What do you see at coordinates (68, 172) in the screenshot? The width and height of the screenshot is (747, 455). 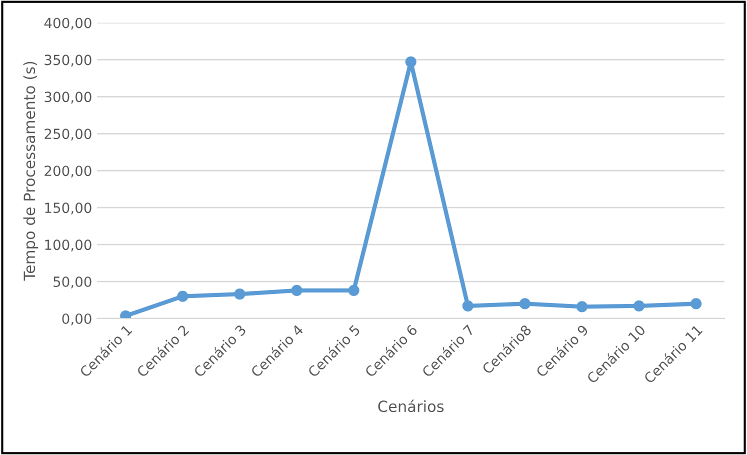 I see `y-tick-label: 200,00` at bounding box center [68, 172].